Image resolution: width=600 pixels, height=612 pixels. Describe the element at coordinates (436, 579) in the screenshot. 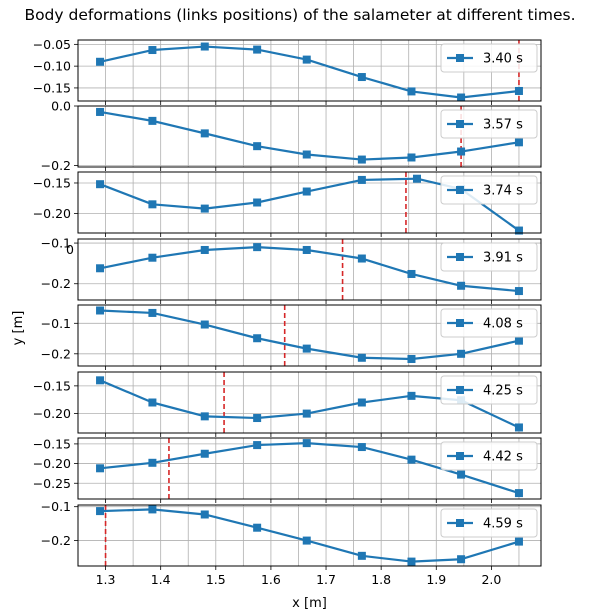

I see `x-tick-label: 1.9` at that location.